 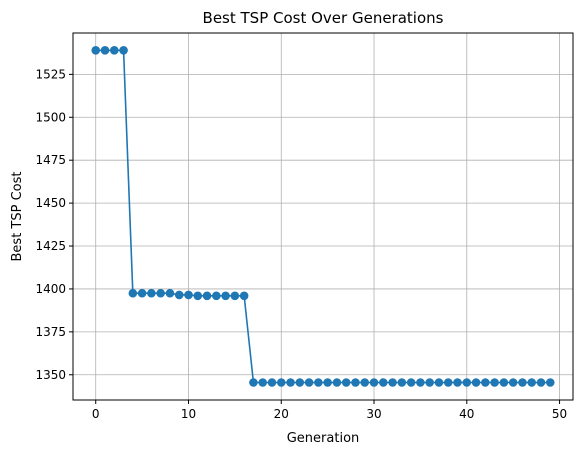 What do you see at coordinates (54, 224) in the screenshot?
I see `y-axis-ticks: 1350 1375 1400 1425 1450 1475 1500 1525` at bounding box center [54, 224].